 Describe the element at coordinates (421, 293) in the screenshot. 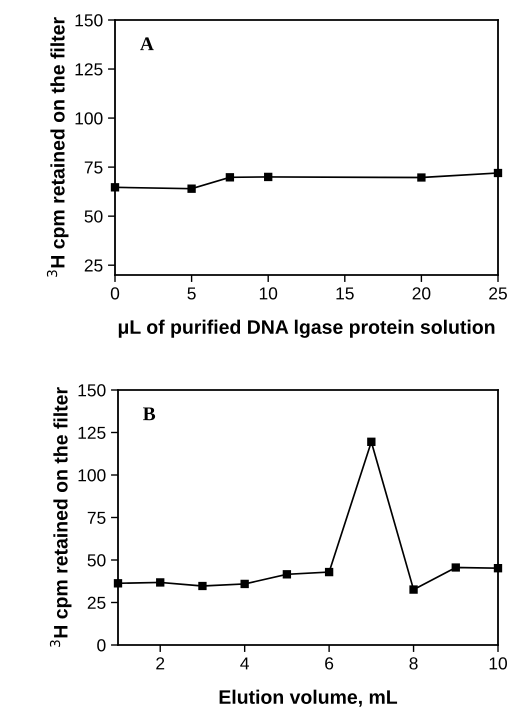

I see `x-tick-label: 20` at that location.